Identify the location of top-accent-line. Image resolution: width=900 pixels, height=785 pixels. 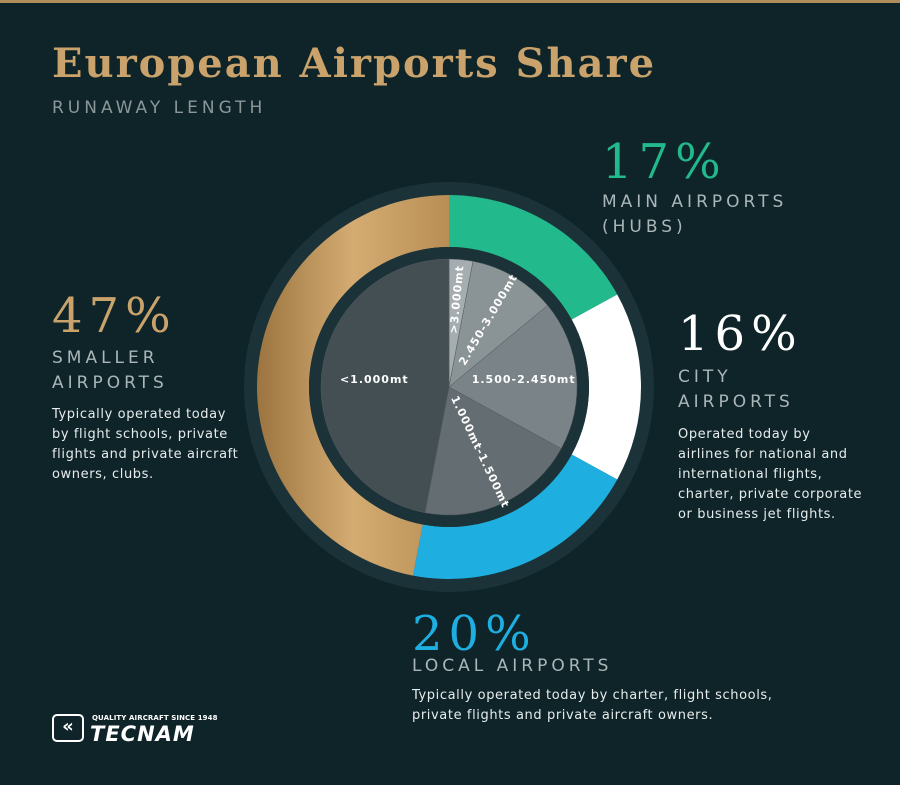
(450, 1).